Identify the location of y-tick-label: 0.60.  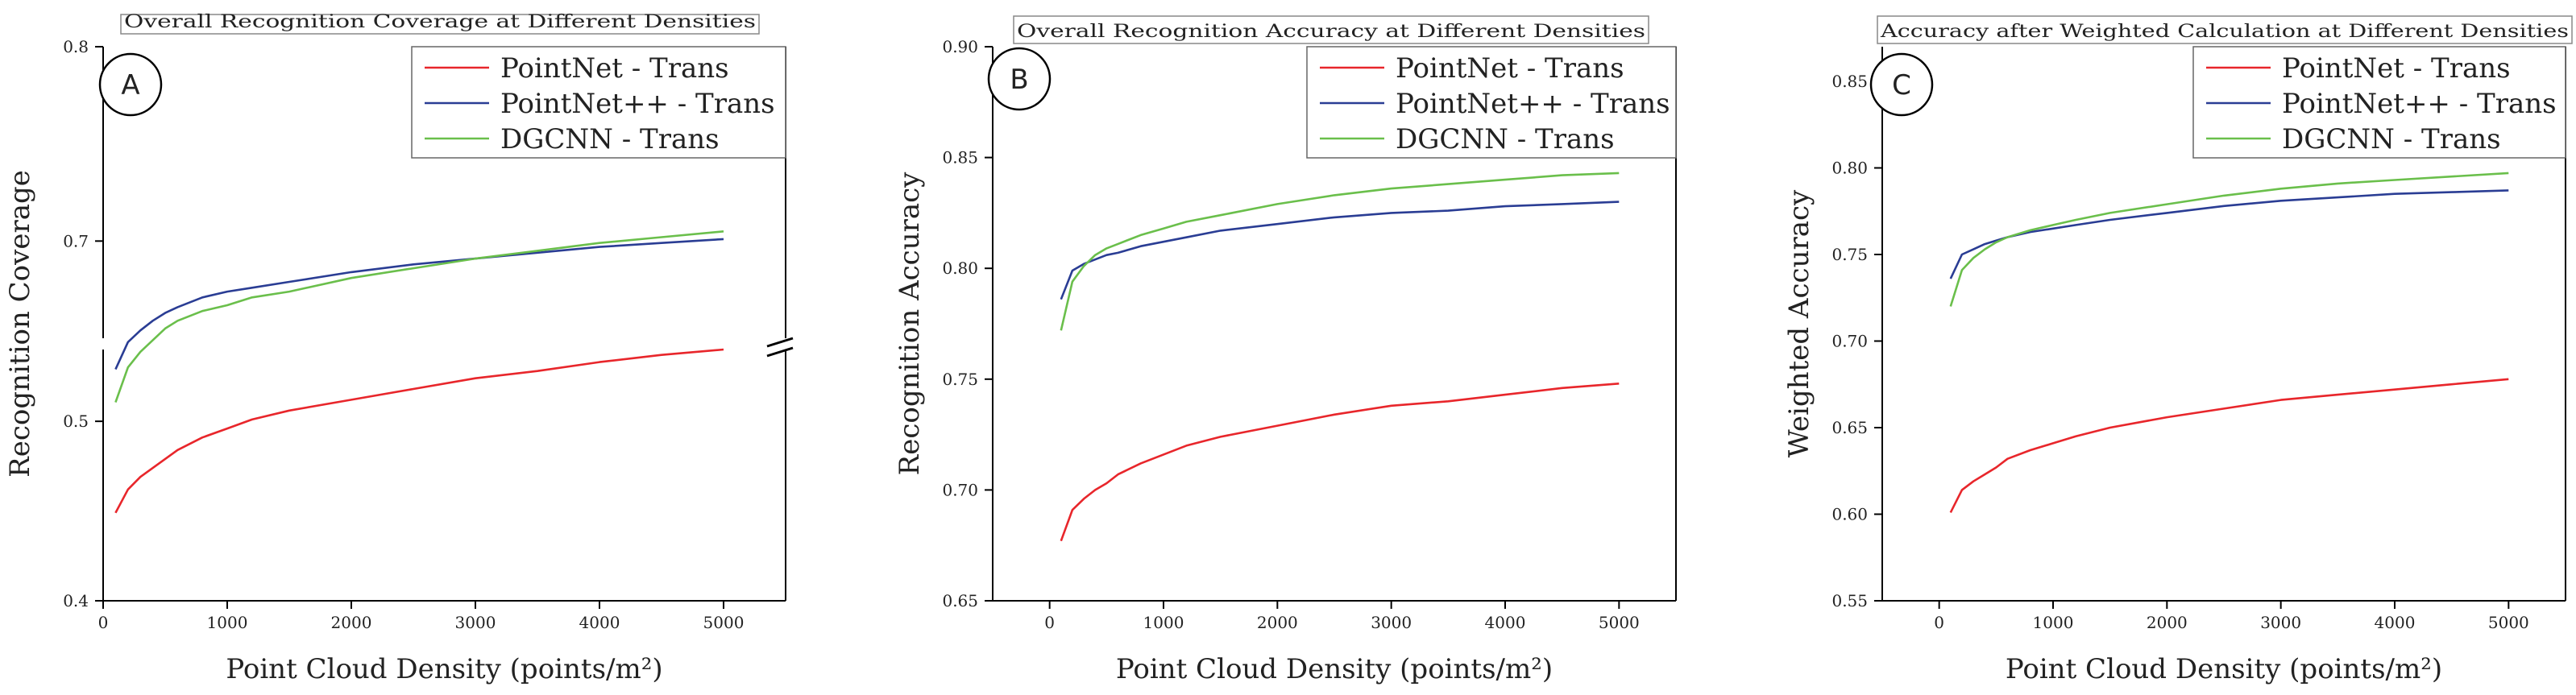
(1850, 514).